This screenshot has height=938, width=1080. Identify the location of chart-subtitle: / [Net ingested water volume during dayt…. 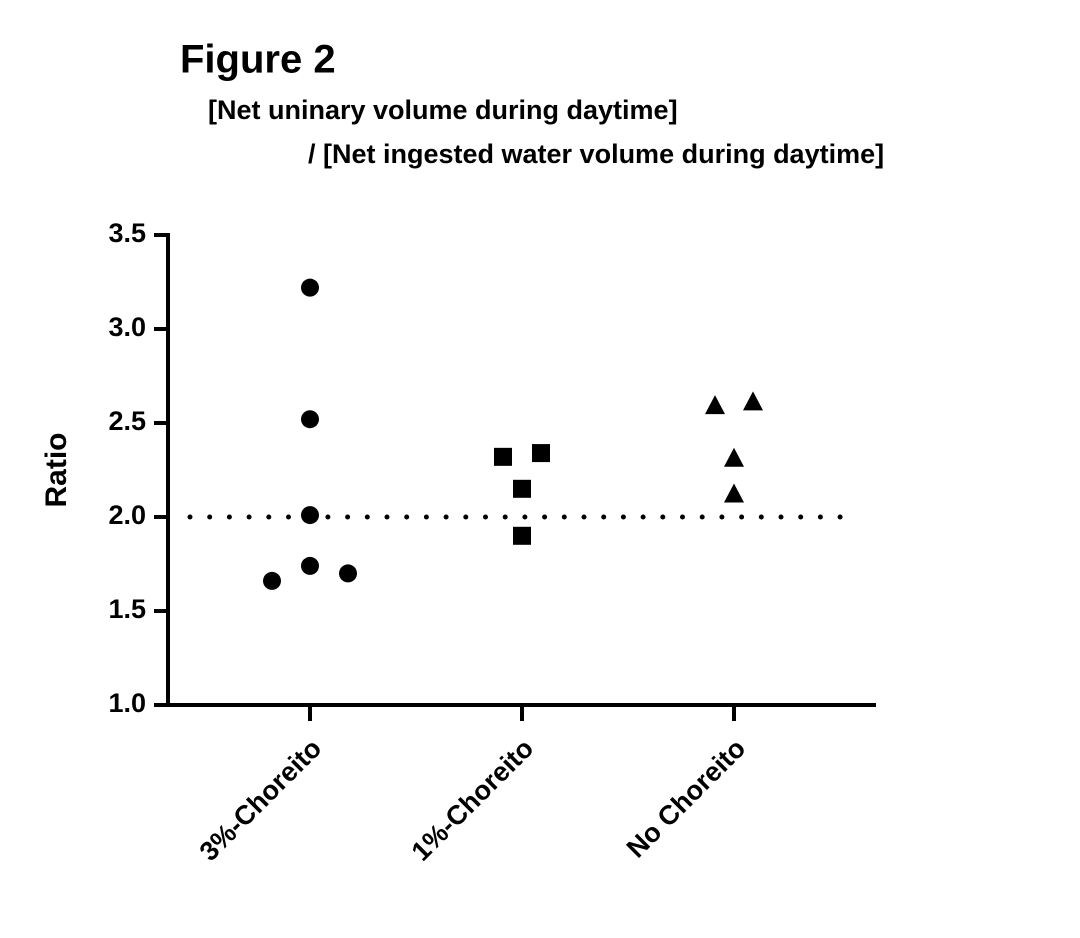
(596, 154).